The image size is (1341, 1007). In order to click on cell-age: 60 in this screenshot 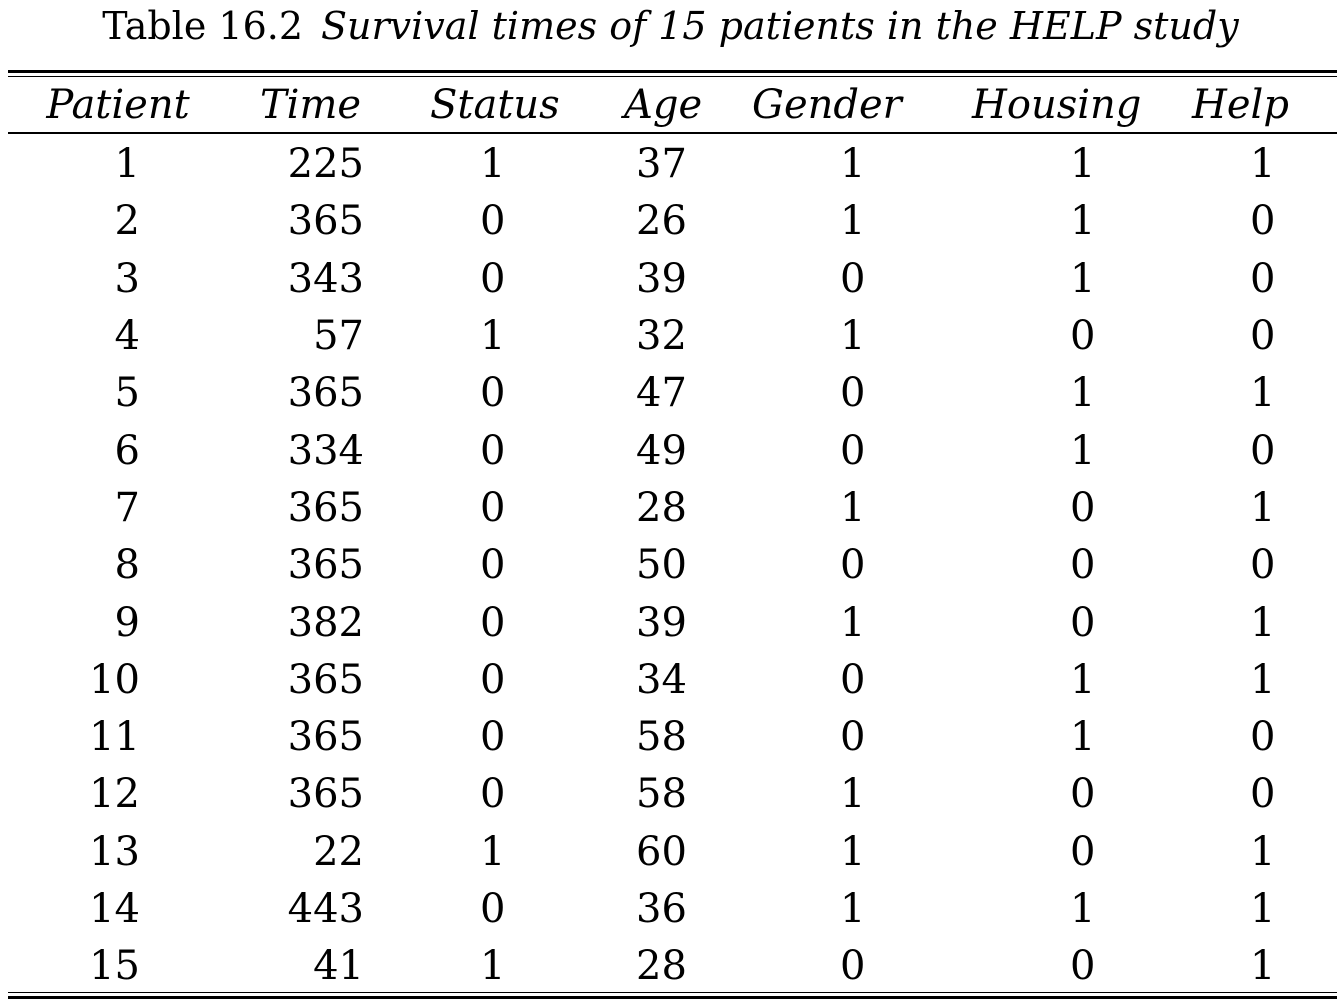, I will do `click(661, 851)`.